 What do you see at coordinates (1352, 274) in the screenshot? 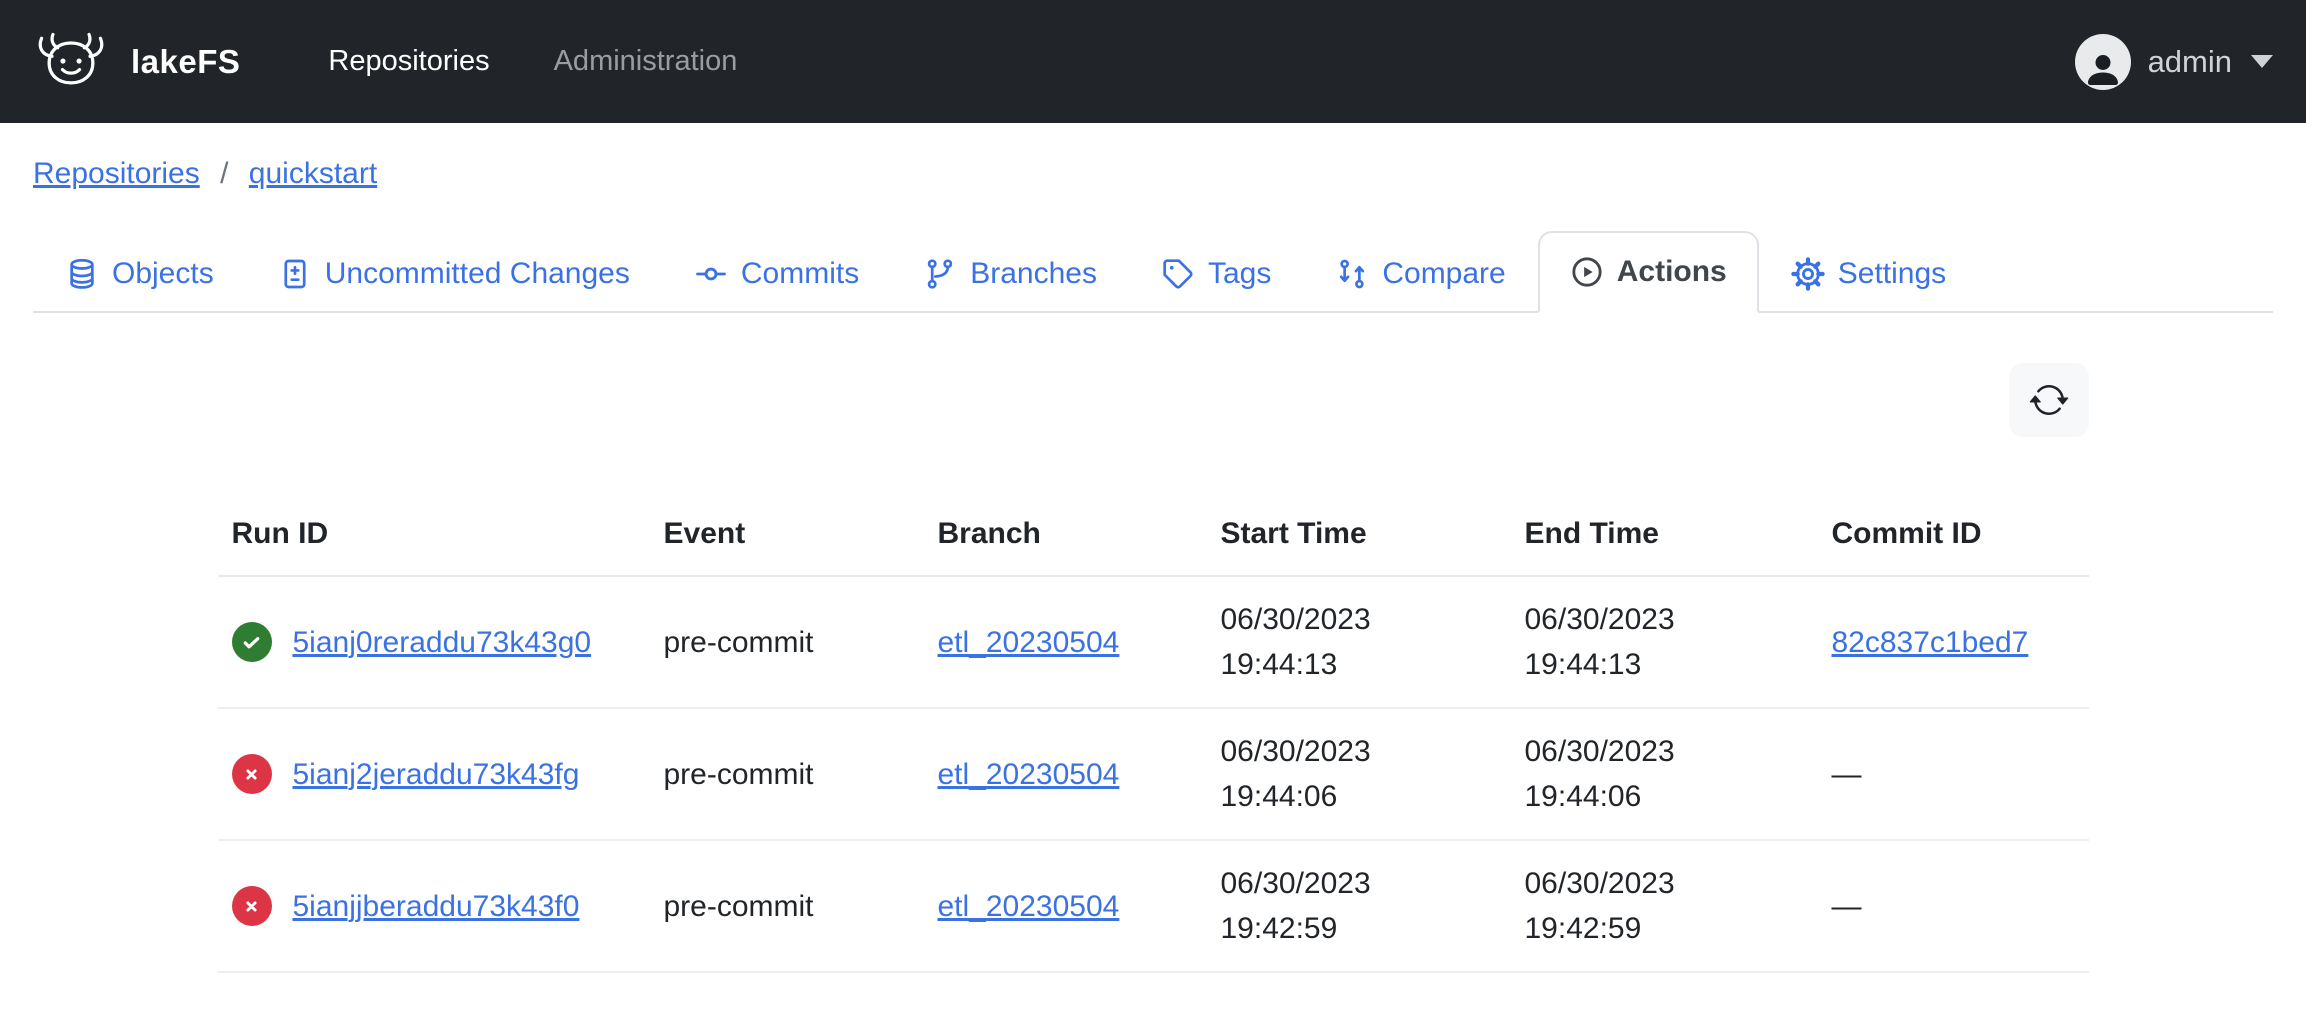
I see `compare-icon` at bounding box center [1352, 274].